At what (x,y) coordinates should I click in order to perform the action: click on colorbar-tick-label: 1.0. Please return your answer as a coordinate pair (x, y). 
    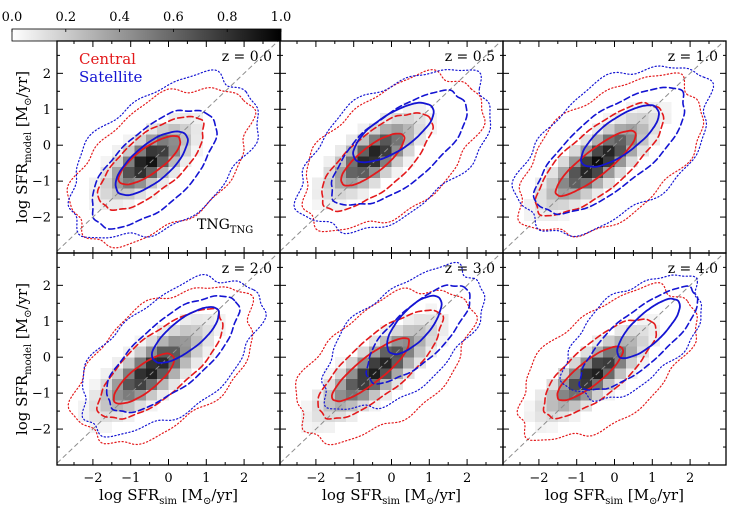
    Looking at the image, I should click on (281, 17).